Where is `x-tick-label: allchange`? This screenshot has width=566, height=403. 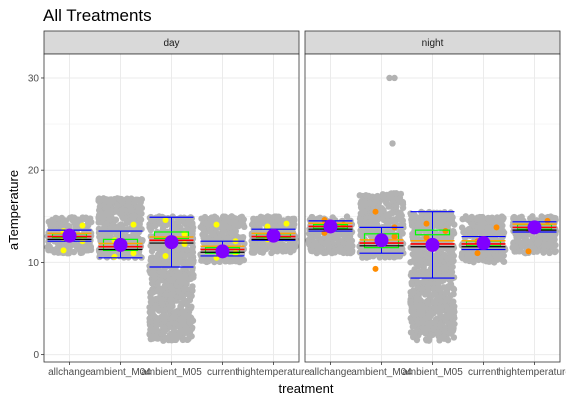
x-tick-label: allchange is located at coordinates (330, 372).